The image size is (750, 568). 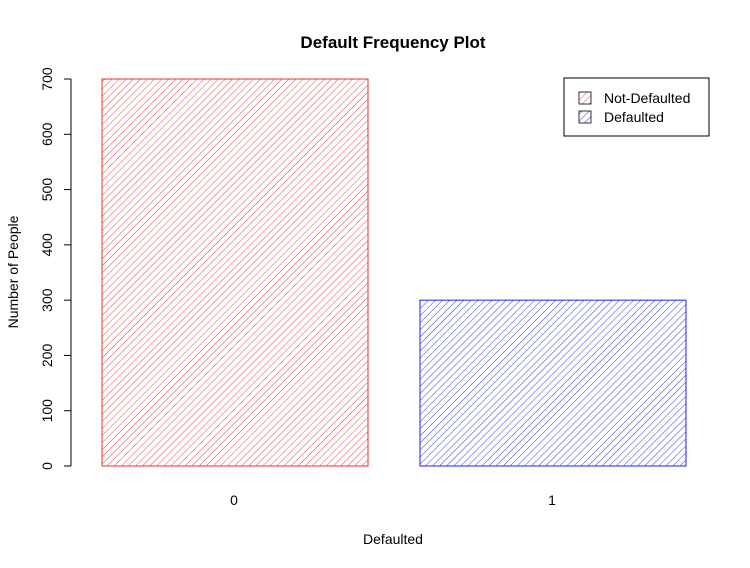 I want to click on x-tick-label: 1, so click(x=552, y=500).